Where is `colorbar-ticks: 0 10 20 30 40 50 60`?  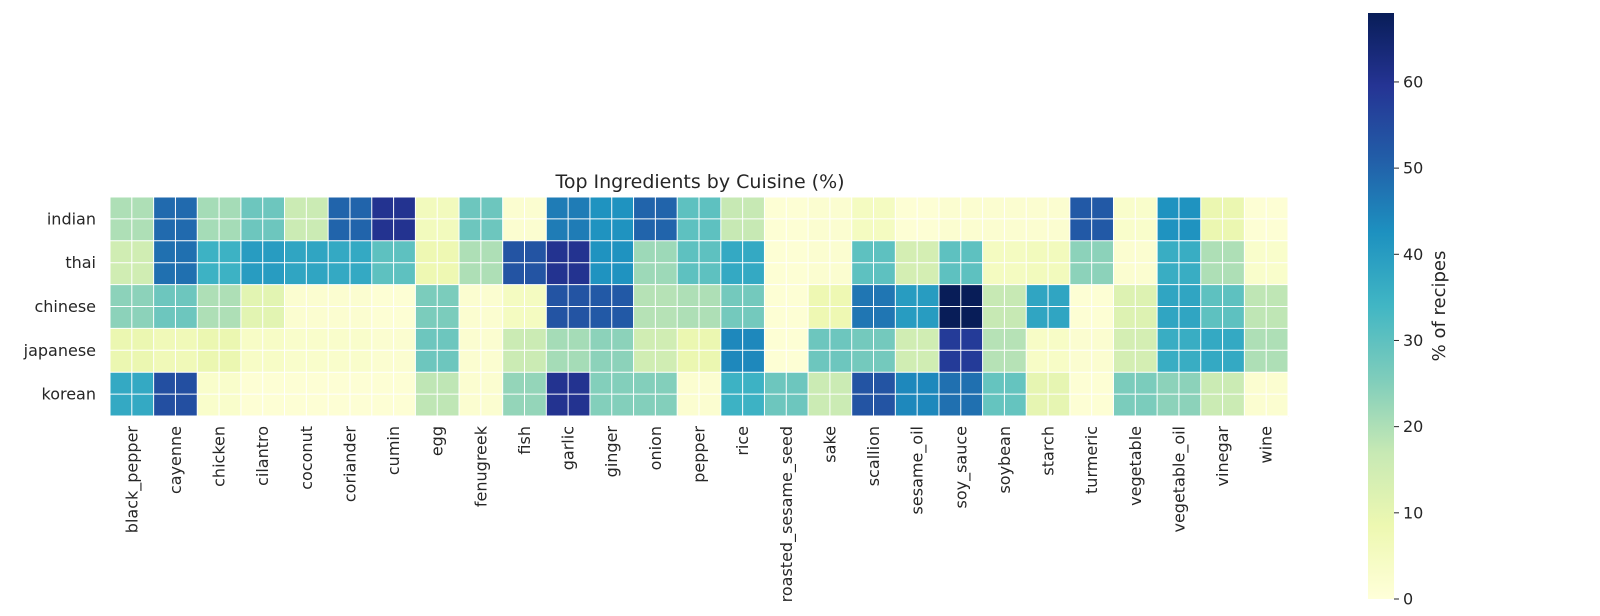 colorbar-ticks: 0 10 20 30 40 50 60 is located at coordinates (1408, 340).